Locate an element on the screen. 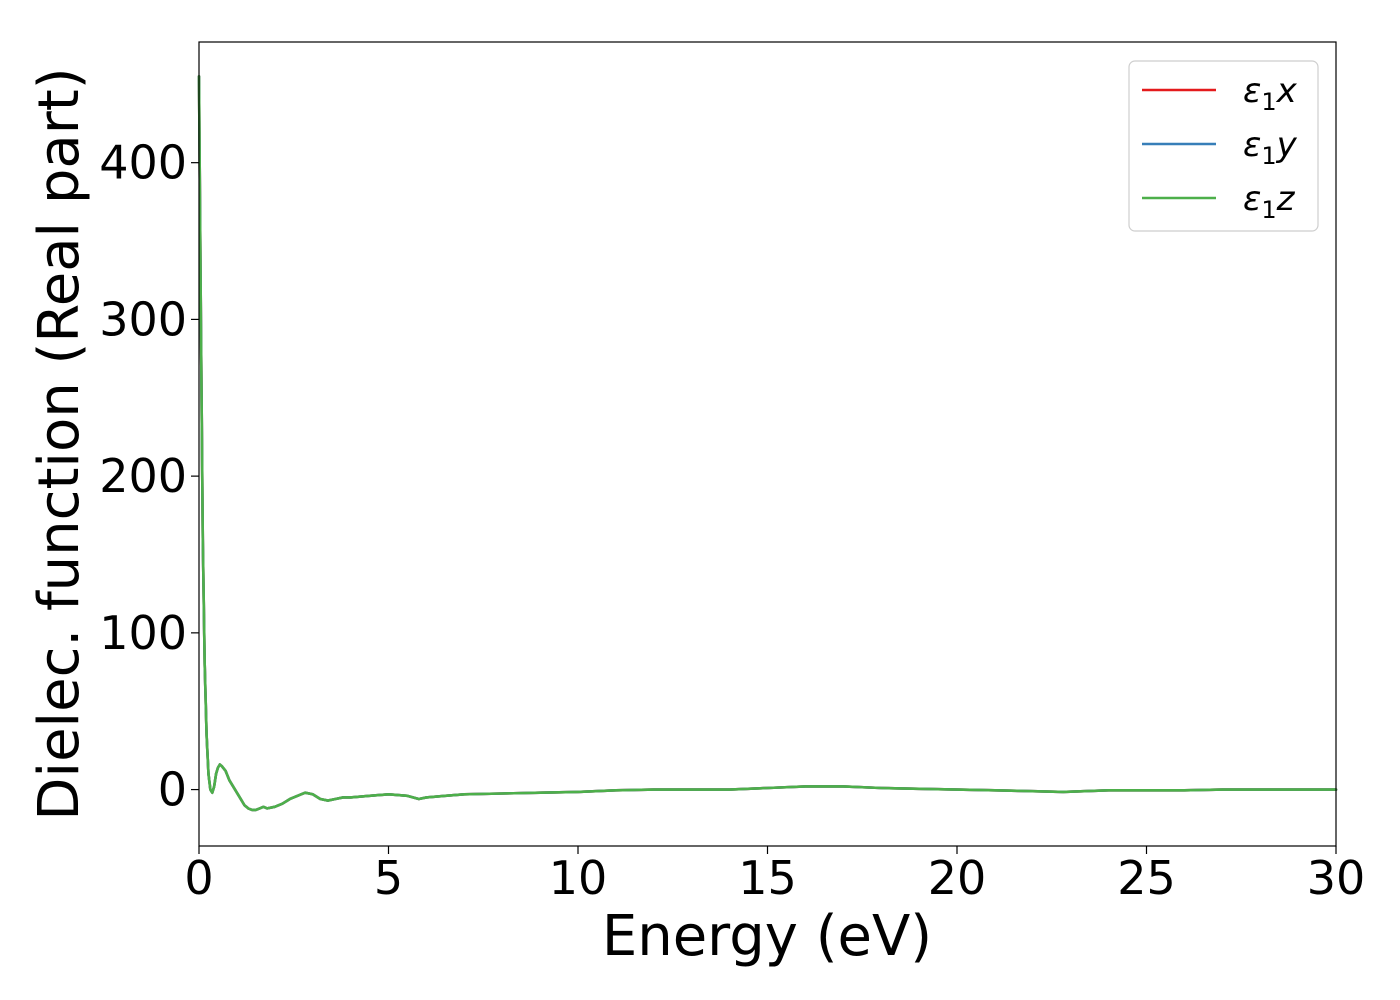 This screenshot has width=1400, height=1000. y-axis-label: Dielec. function (Real part) is located at coordinates (59, 443).